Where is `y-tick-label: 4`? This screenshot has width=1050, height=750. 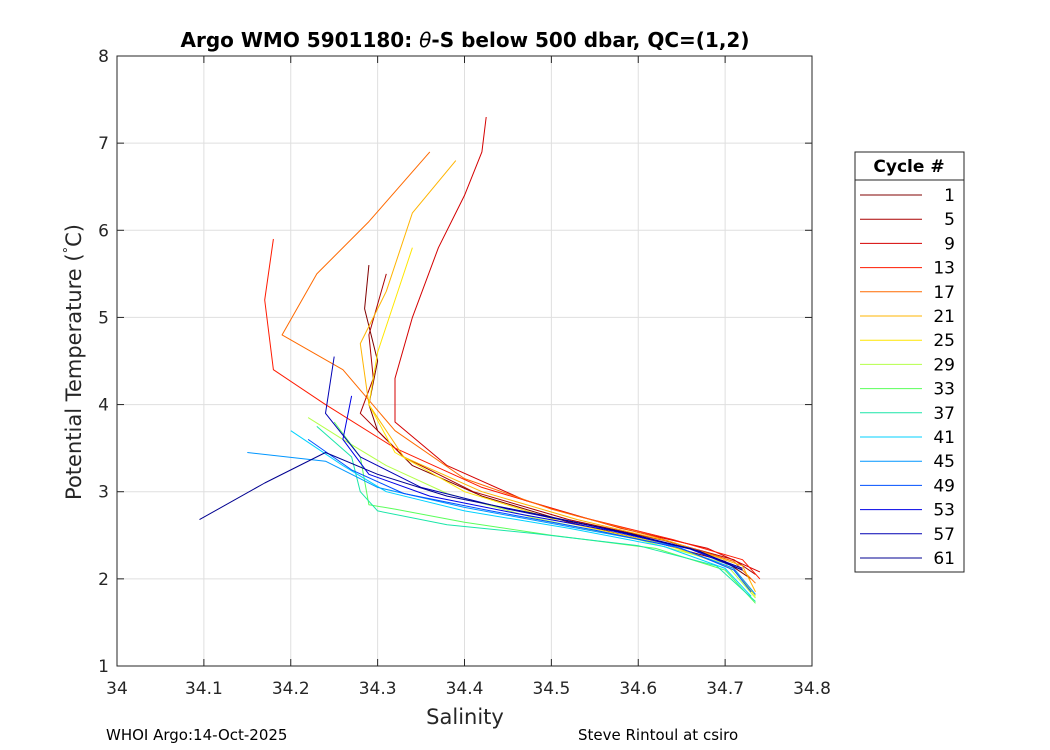 y-tick-label: 4 is located at coordinates (103, 406).